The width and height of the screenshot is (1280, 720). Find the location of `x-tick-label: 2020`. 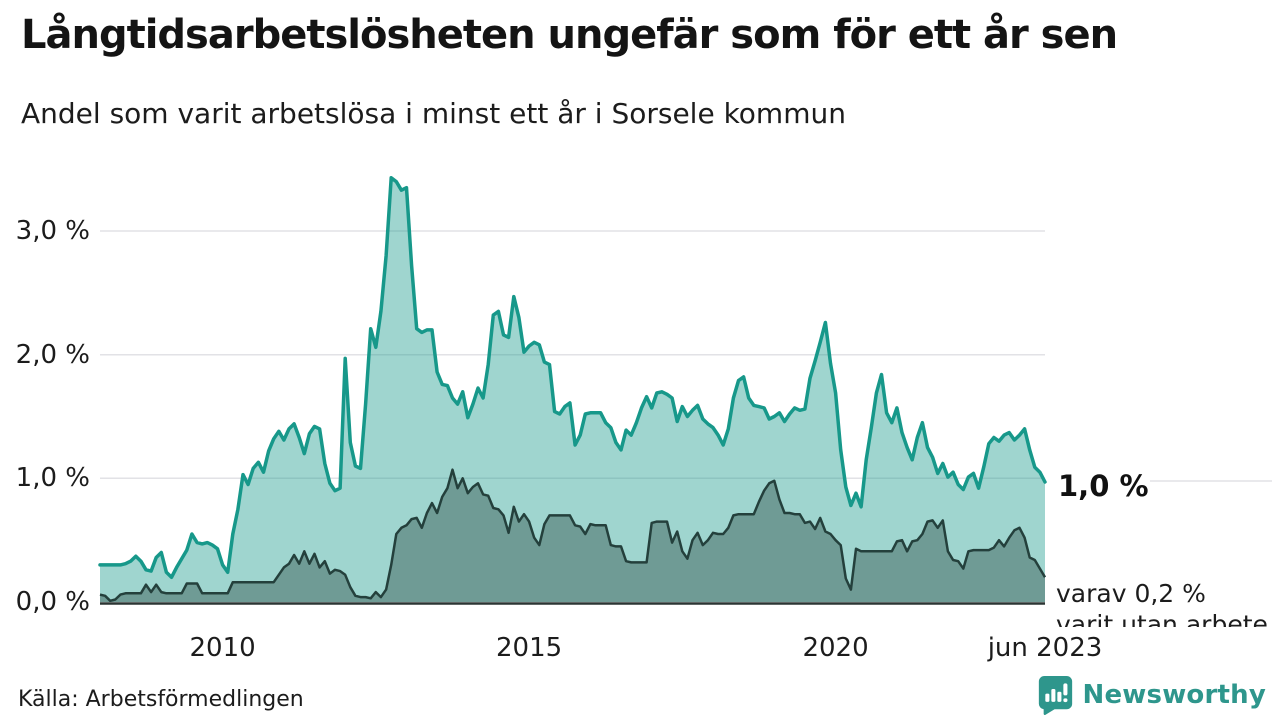

x-tick-label: 2020 is located at coordinates (835, 648).